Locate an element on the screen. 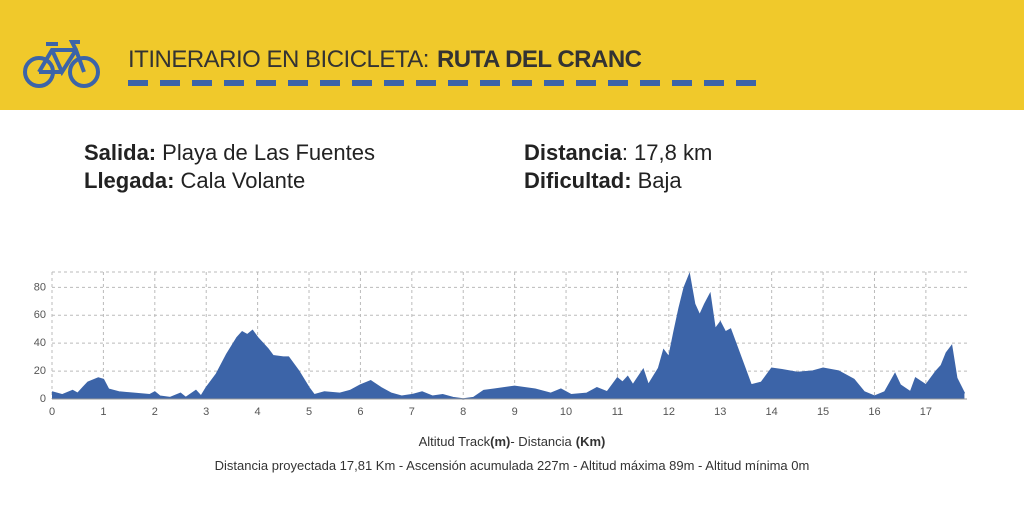 Image resolution: width=1024 pixels, height=512 pixels. info-label: Salida: is located at coordinates (120, 152).